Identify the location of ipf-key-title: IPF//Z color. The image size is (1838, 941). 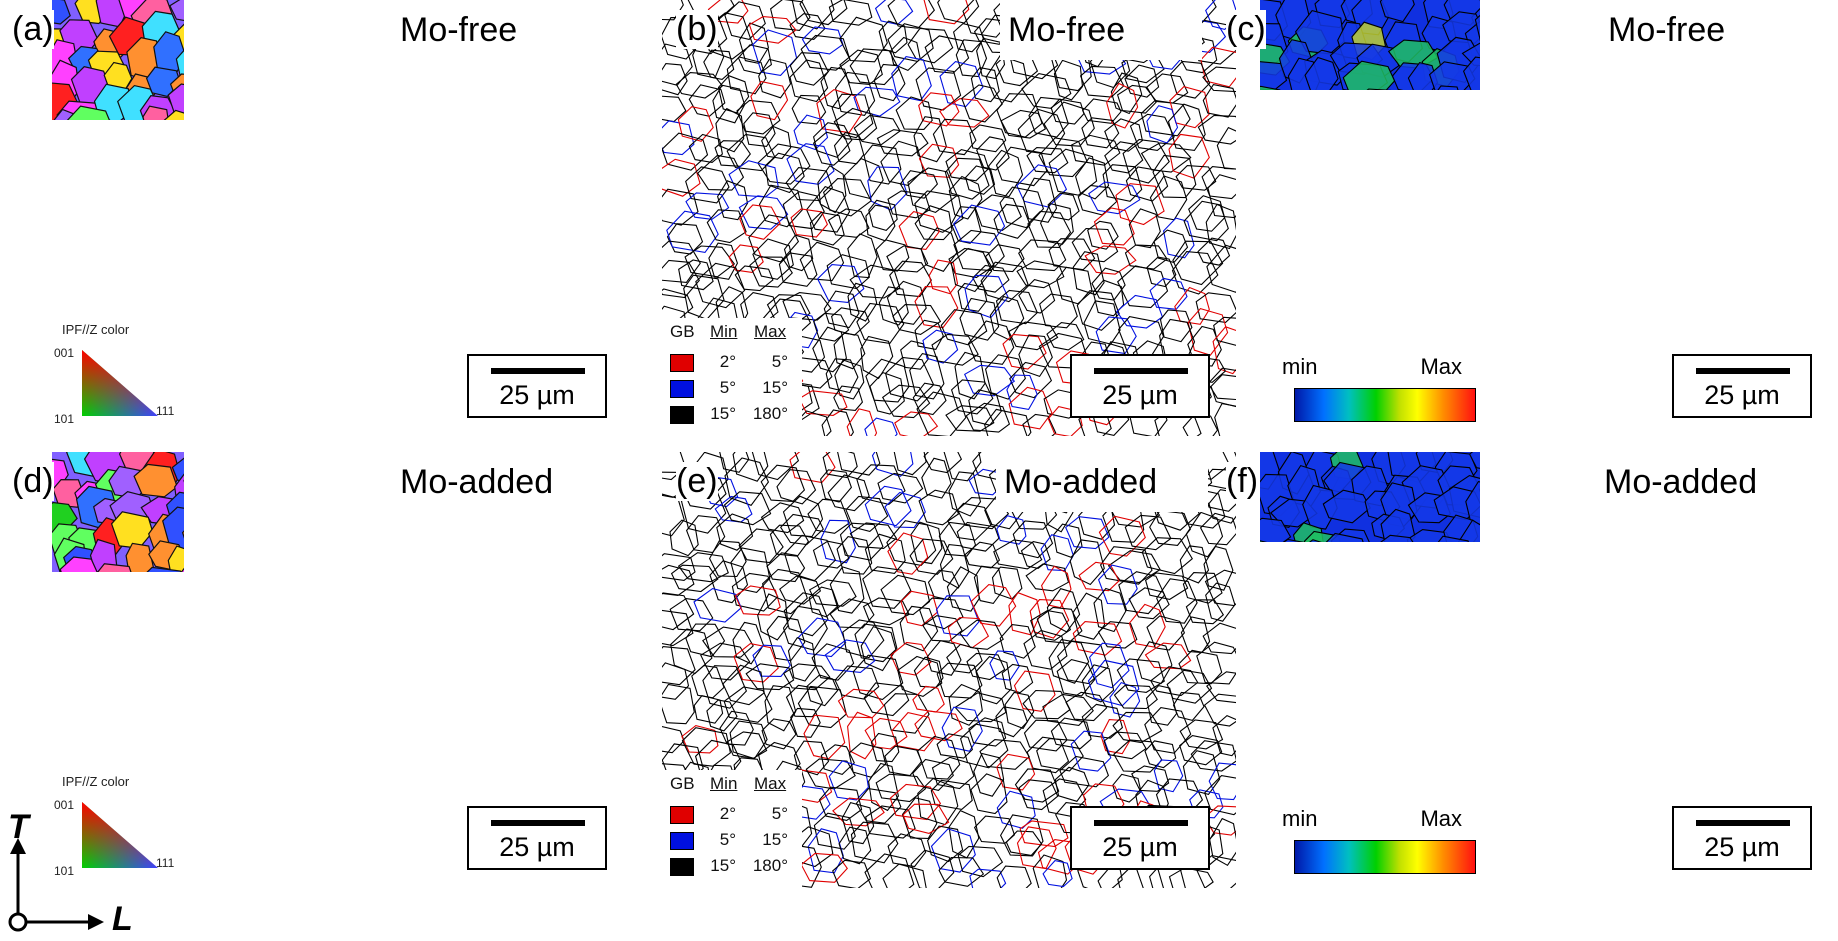
(96, 329).